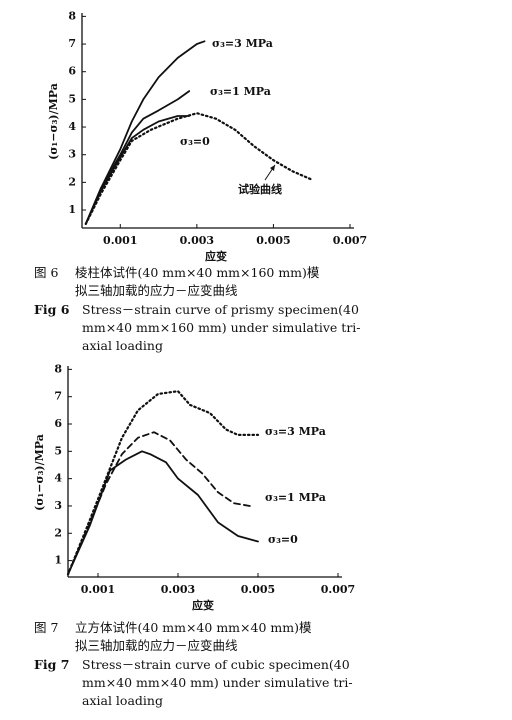 Image resolution: width=512 pixels, height=720 pixels. Describe the element at coordinates (197, 272) in the screenshot. I see `caption-line: 棱柱体试件(40 mm×40 mm×160 mm)模` at that location.